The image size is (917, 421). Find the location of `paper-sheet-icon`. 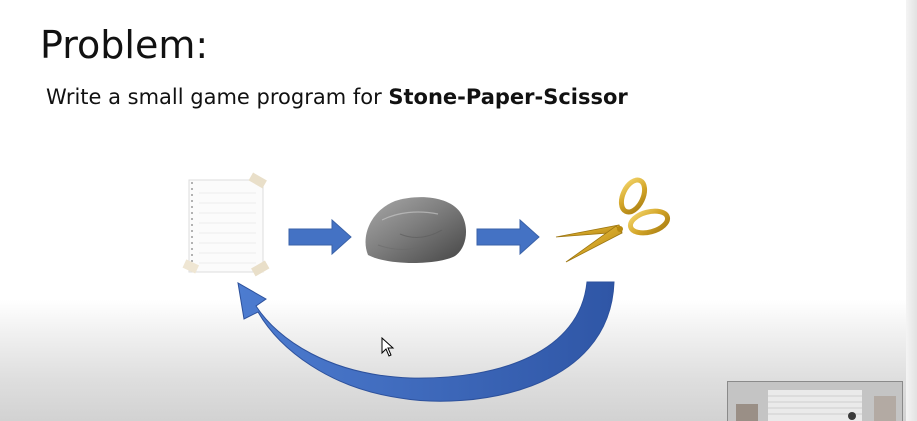

paper-sheet-icon is located at coordinates (226, 224).